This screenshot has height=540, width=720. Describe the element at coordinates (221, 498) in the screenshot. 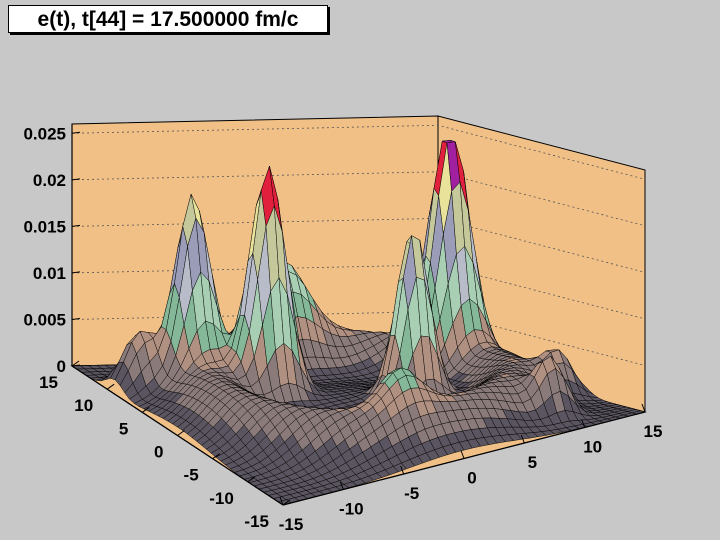

I see `y-tick-label: -10` at that location.